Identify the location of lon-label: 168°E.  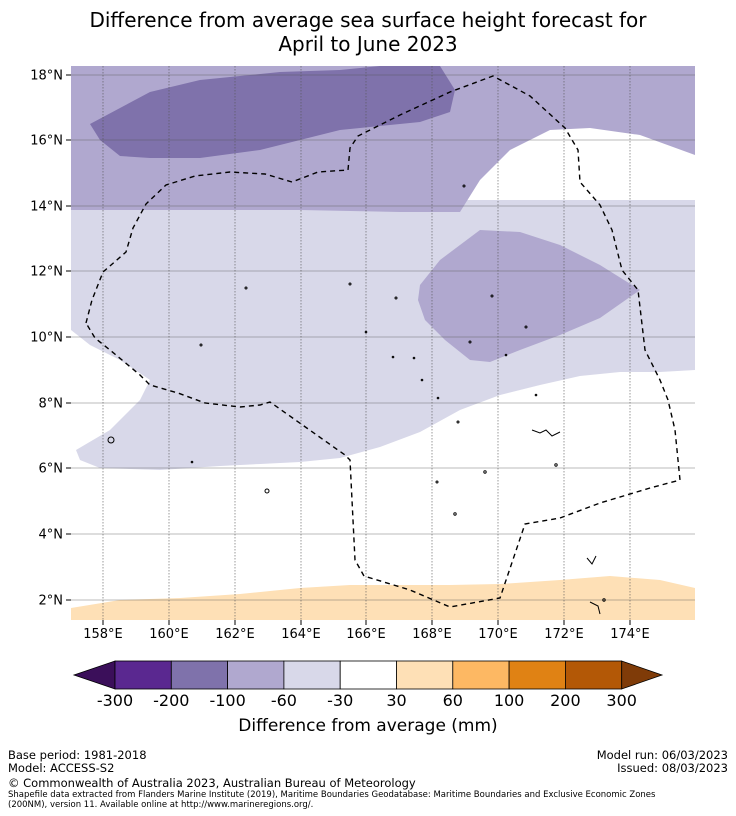
(432, 634).